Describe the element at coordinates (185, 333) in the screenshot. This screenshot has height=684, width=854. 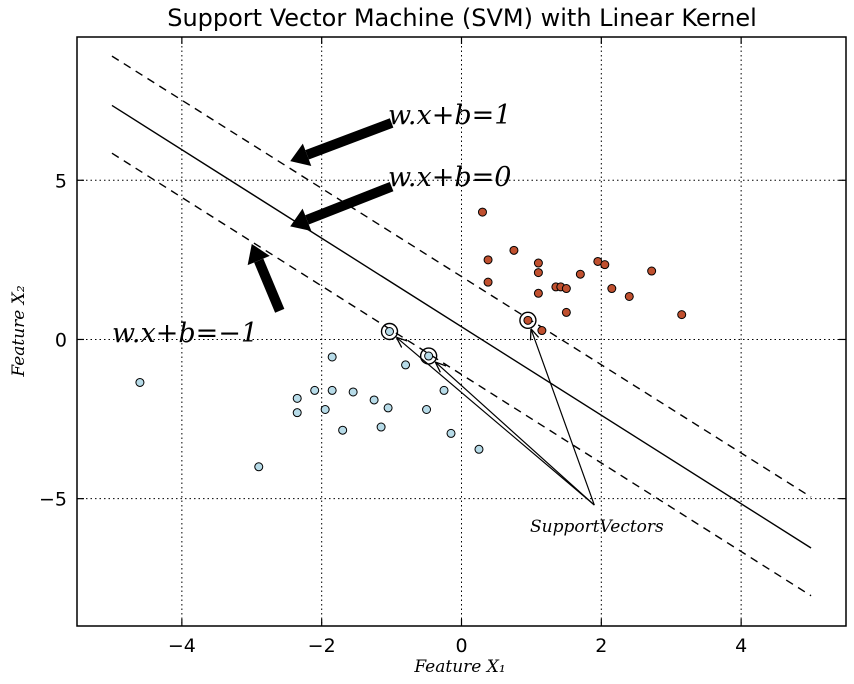
I see `annotation-label-margin-neg: w.x+b=−1` at that location.